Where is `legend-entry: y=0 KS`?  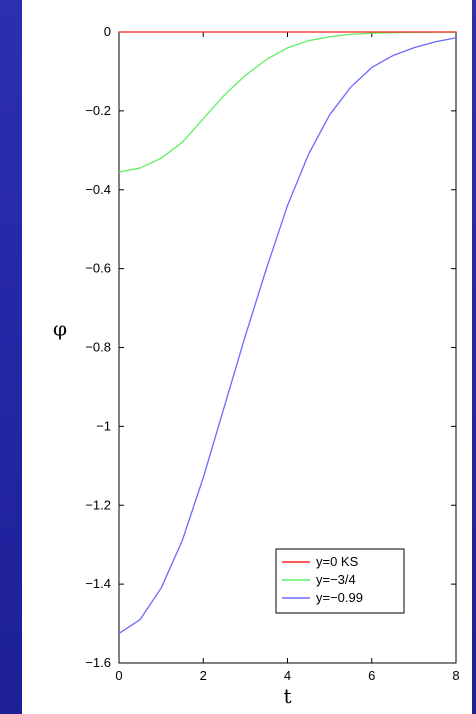 legend-entry: y=0 KS is located at coordinates (337, 561).